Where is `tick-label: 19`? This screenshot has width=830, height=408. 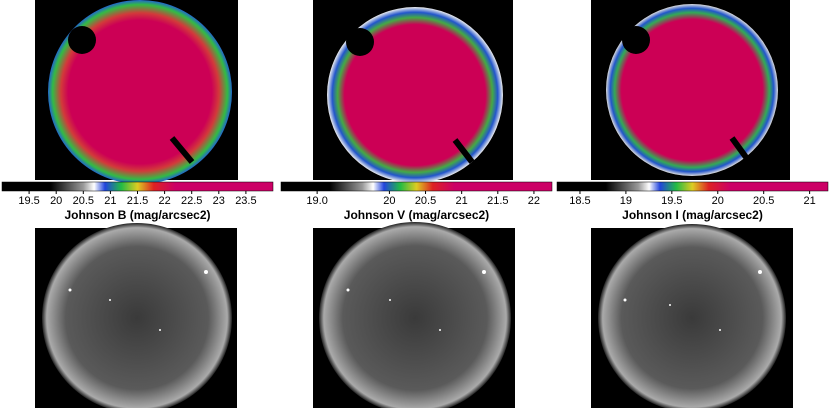 tick-label: 19 is located at coordinates (626, 201).